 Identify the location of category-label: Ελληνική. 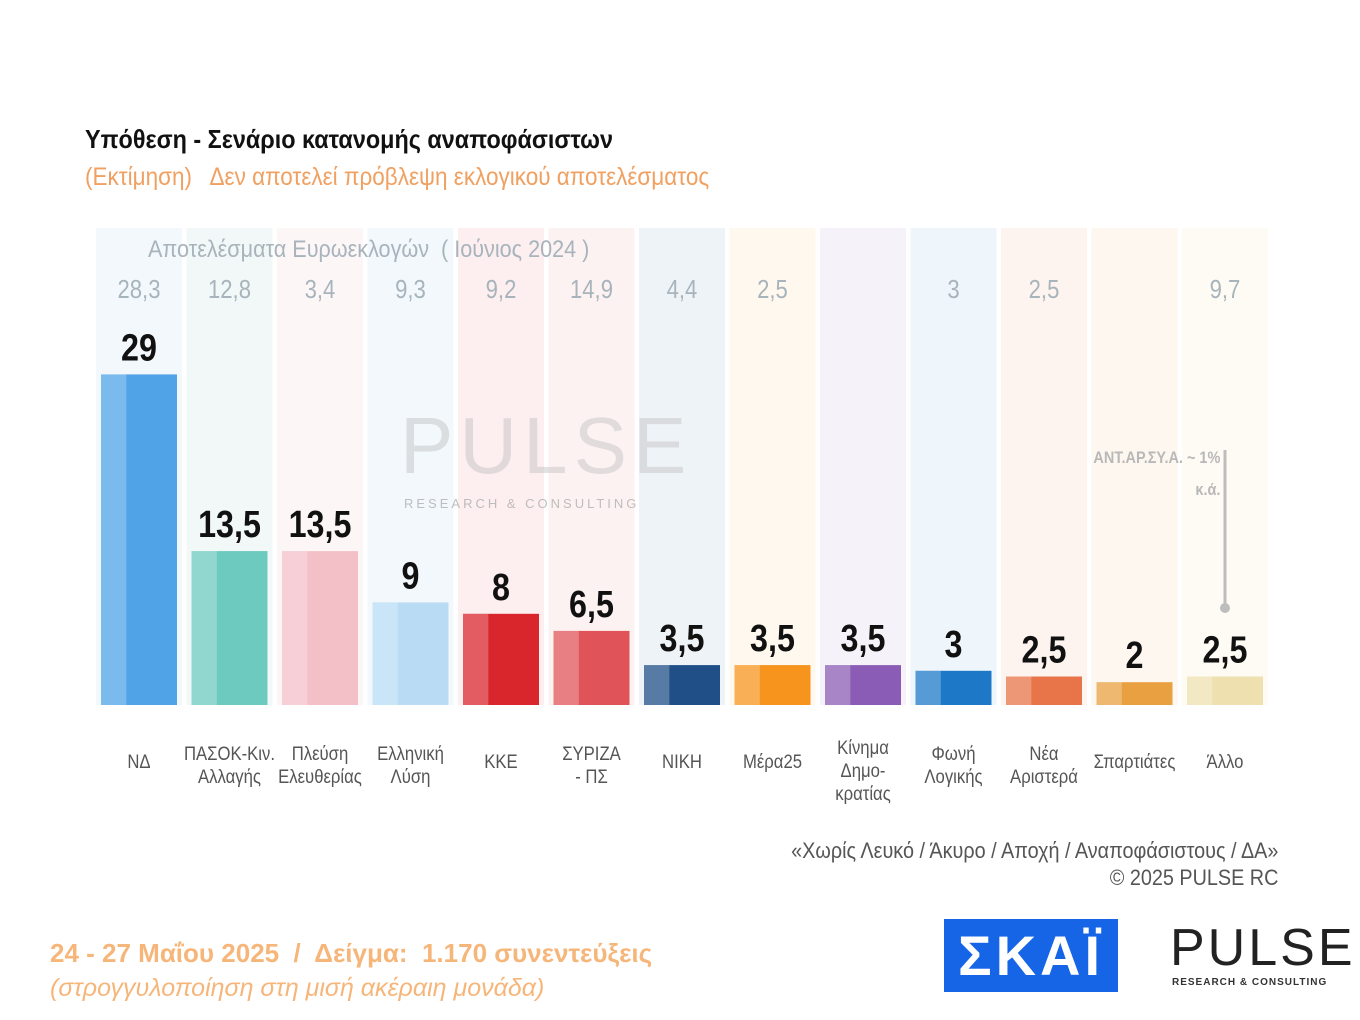
(410, 753).